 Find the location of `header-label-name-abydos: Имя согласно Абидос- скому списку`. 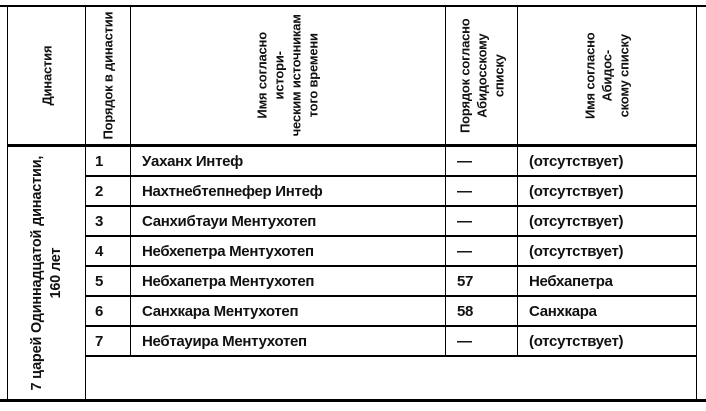

header-label-name-abydos: Имя согласно Абидос- скому списку is located at coordinates (607, 75).